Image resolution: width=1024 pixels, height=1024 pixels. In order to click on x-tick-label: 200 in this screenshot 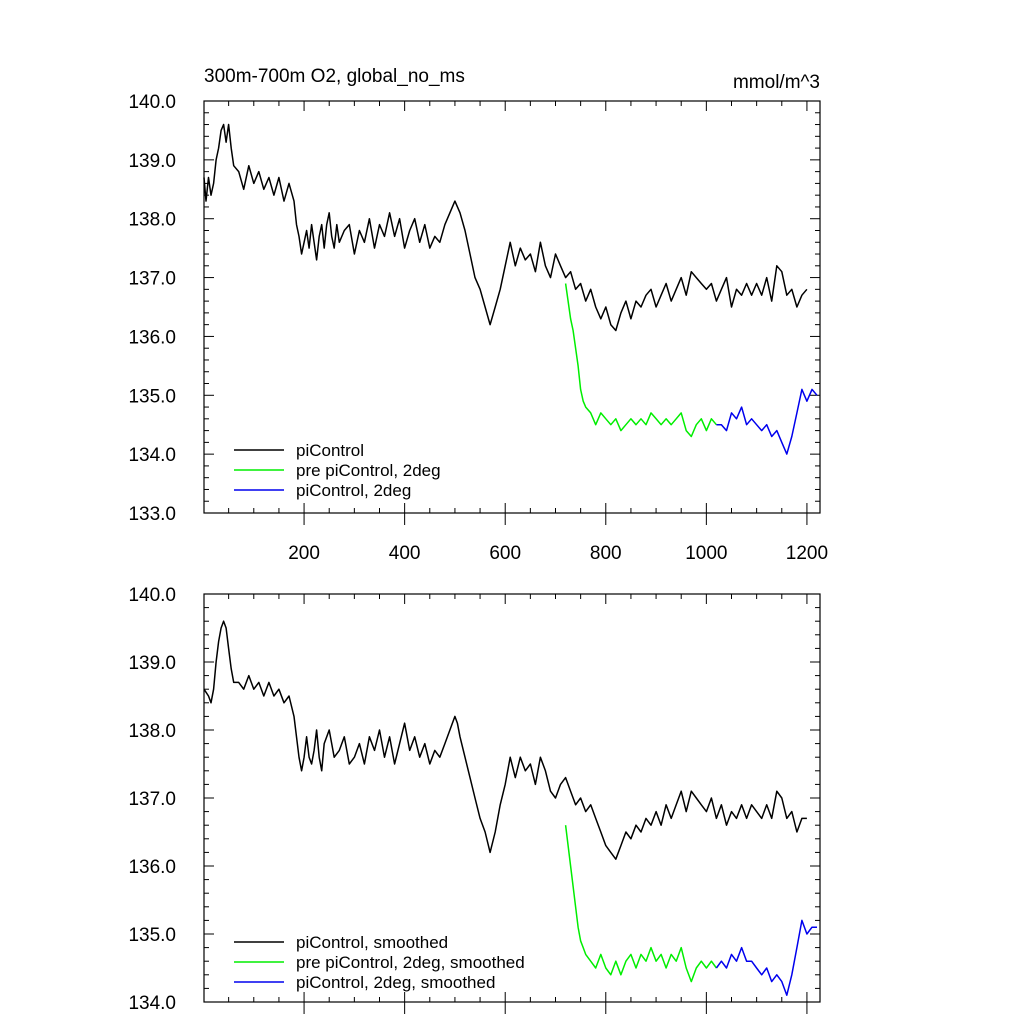, I will do `click(304, 553)`.